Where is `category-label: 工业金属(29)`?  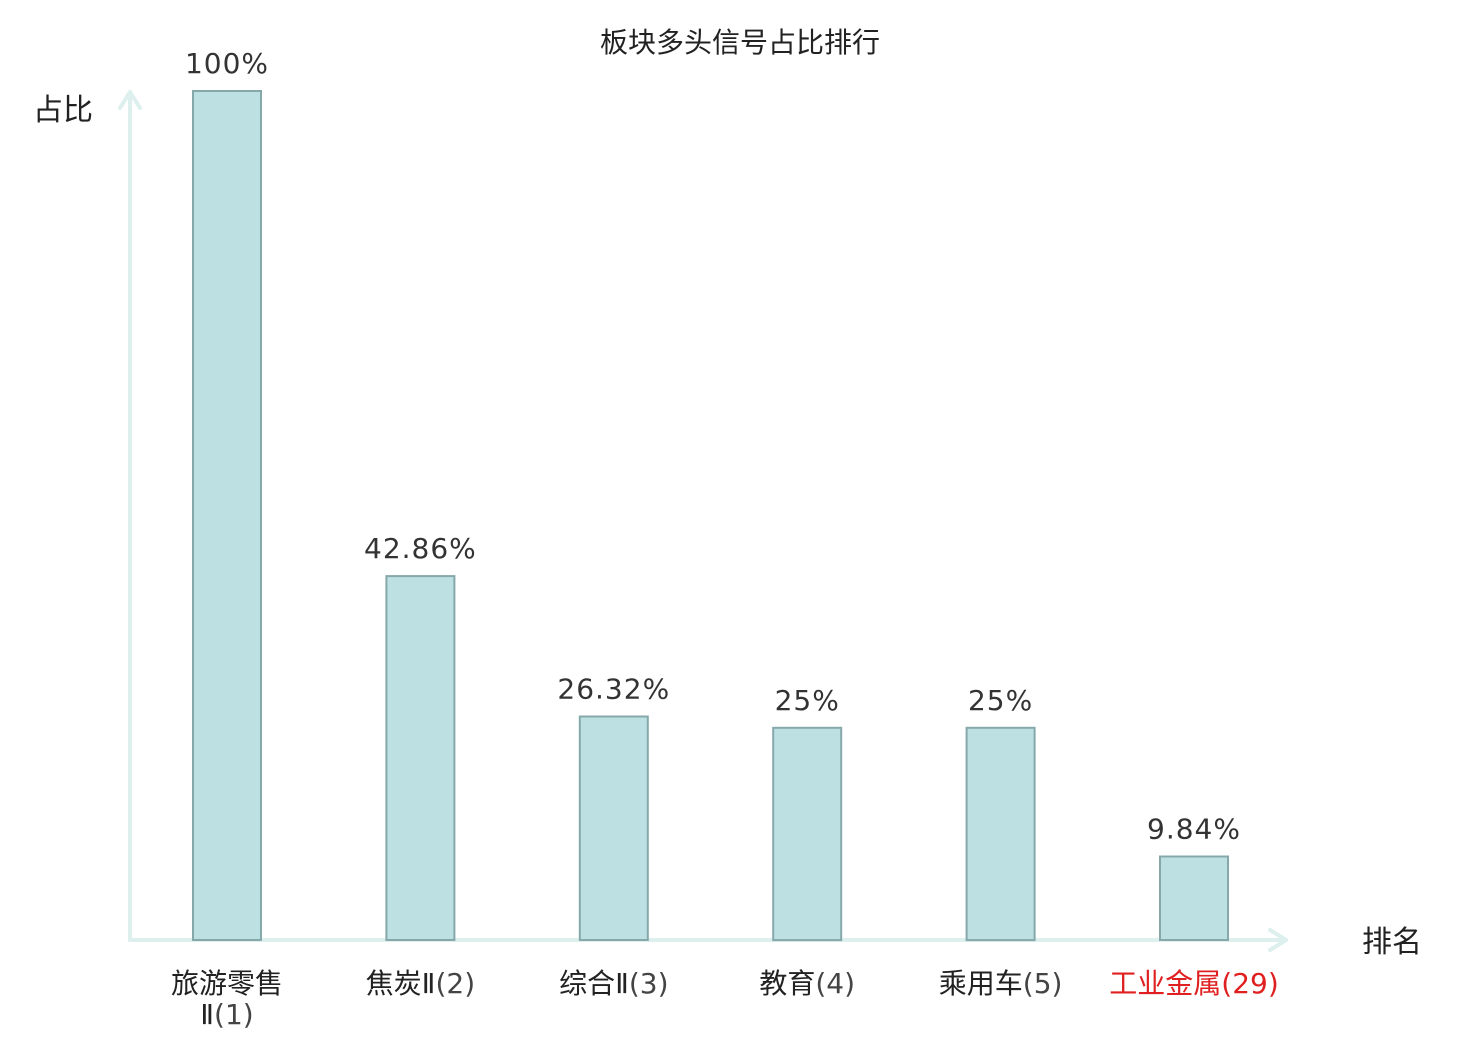
category-label: 工业金属(29) is located at coordinates (1194, 983).